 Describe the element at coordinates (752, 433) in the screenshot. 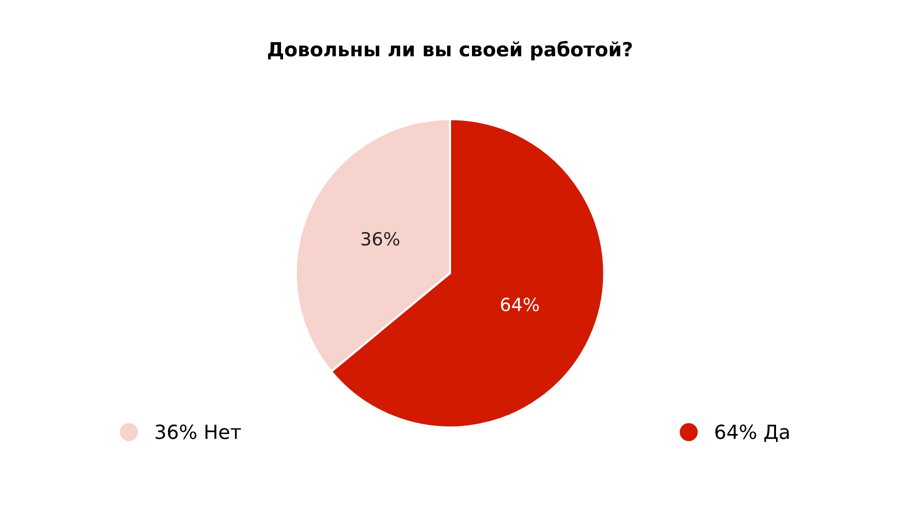

I see `legend-label: 64% Да` at that location.